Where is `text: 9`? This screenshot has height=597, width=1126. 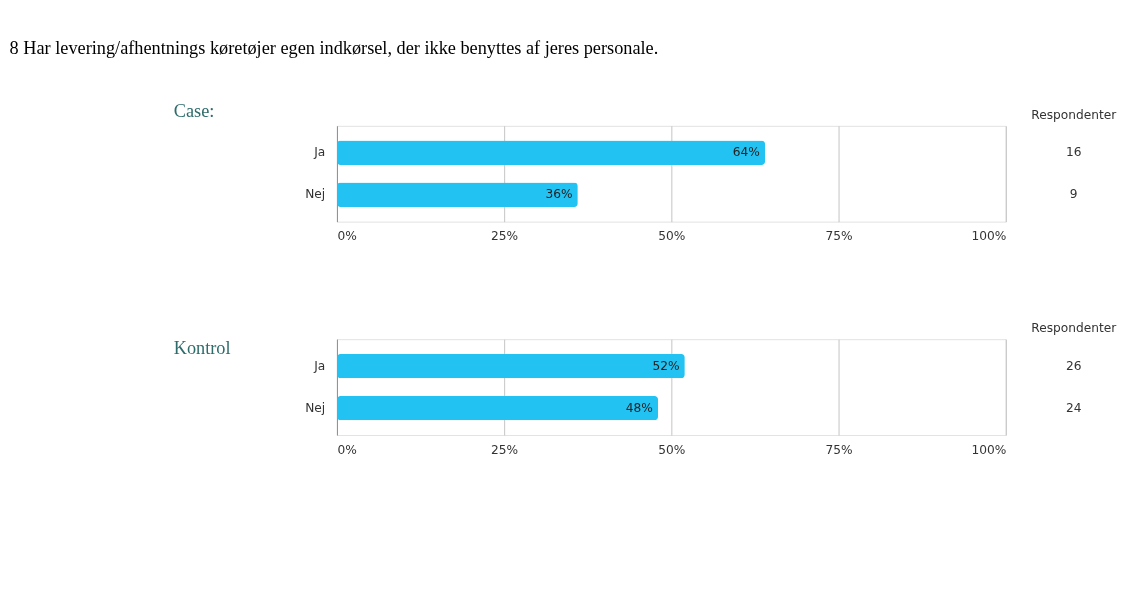
text: 9 is located at coordinates (1073, 194).